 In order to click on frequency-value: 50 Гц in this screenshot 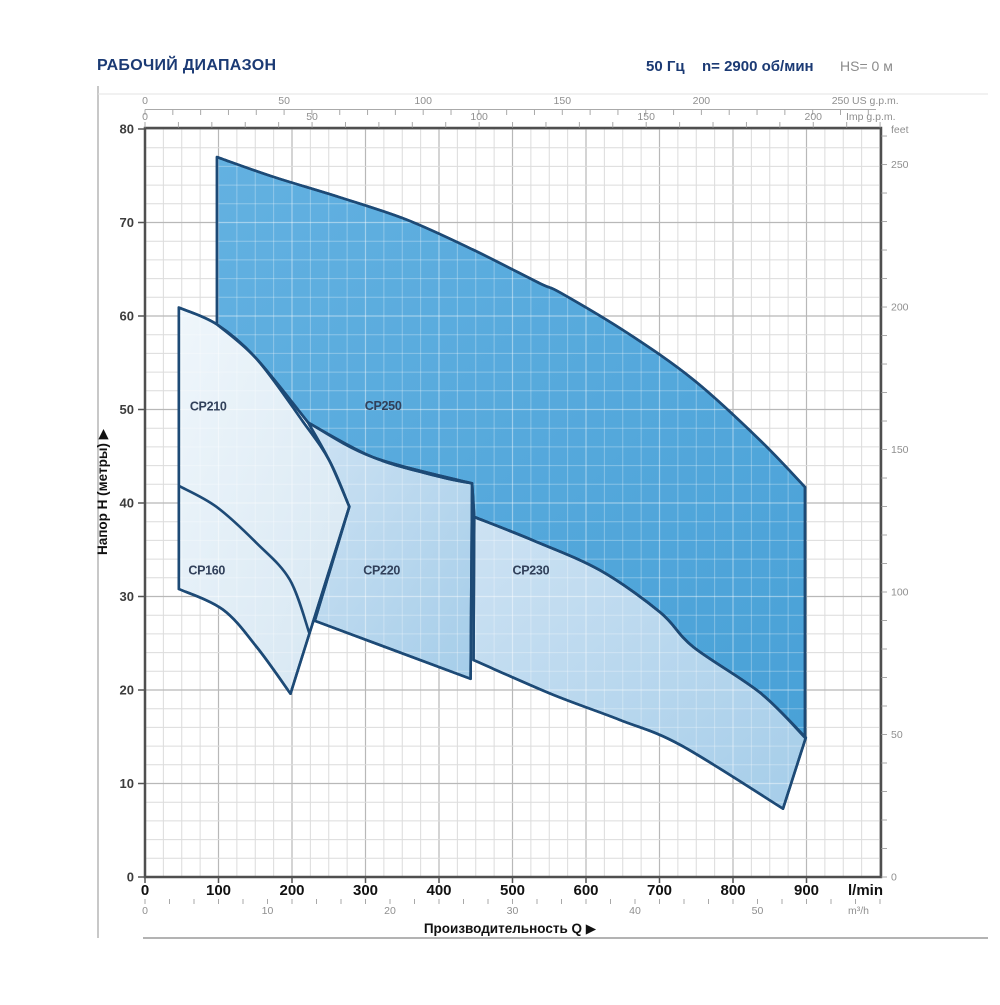, I will do `click(665, 66)`.